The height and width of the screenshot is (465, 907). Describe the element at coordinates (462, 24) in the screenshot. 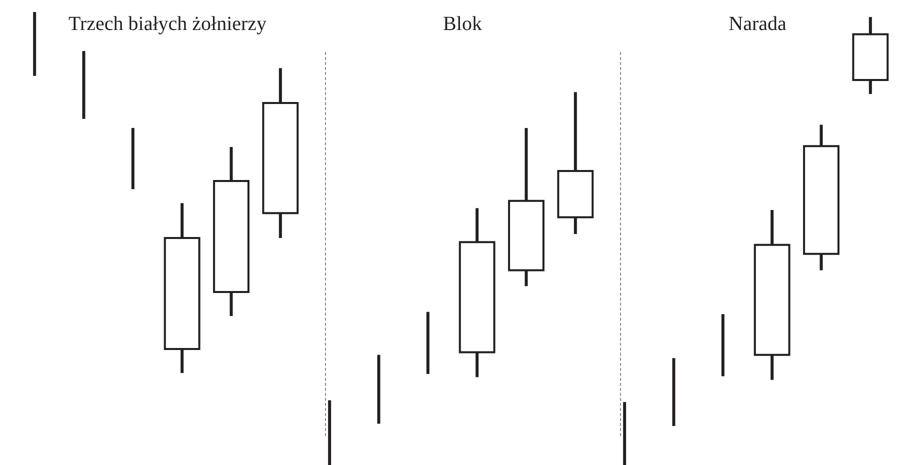

I see `annotation: Blok` at that location.